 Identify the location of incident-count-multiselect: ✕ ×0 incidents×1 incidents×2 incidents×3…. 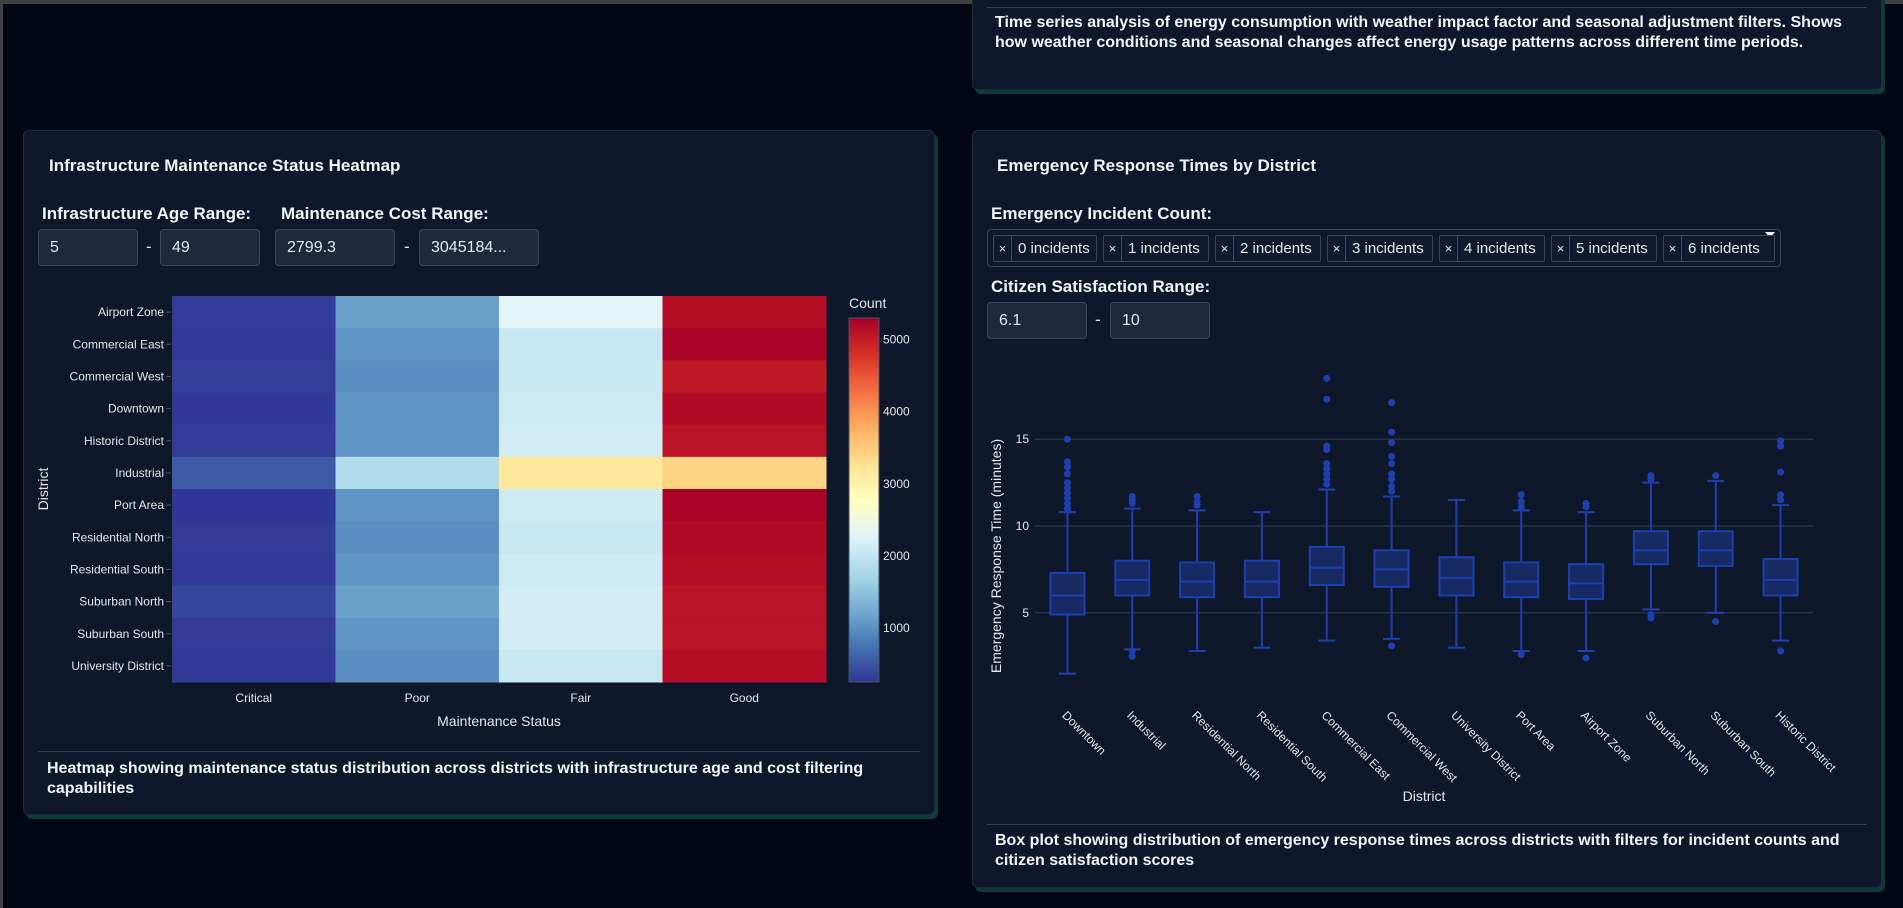
(1384, 248).